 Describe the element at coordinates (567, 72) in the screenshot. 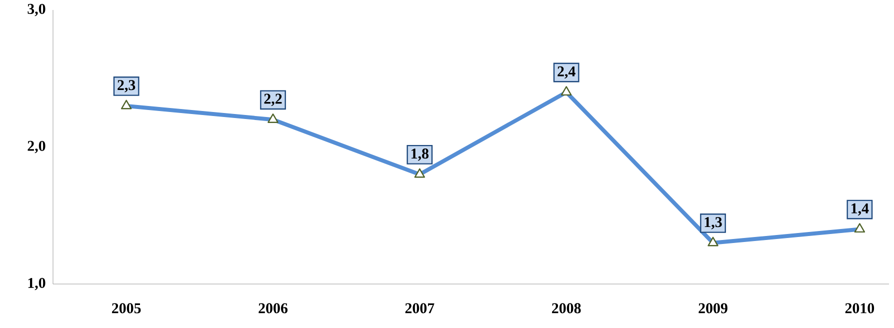

I see `data-label: 2,4` at that location.